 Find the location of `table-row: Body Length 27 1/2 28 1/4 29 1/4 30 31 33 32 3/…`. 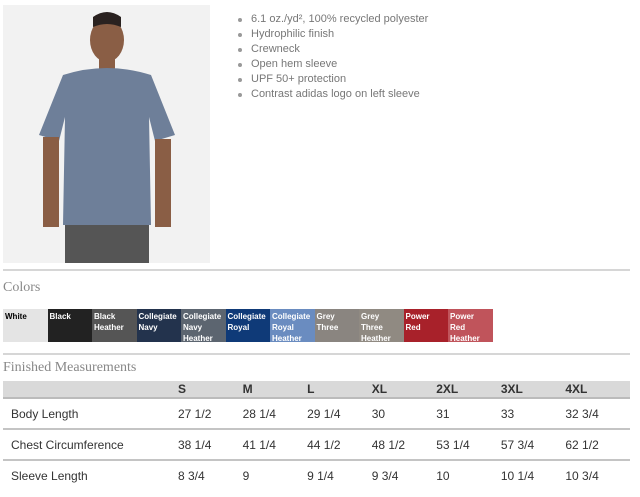

table-row: Body Length 27 1/2 28 1/4 29 1/4 30 31 33 32 3/… is located at coordinates (316, 414).